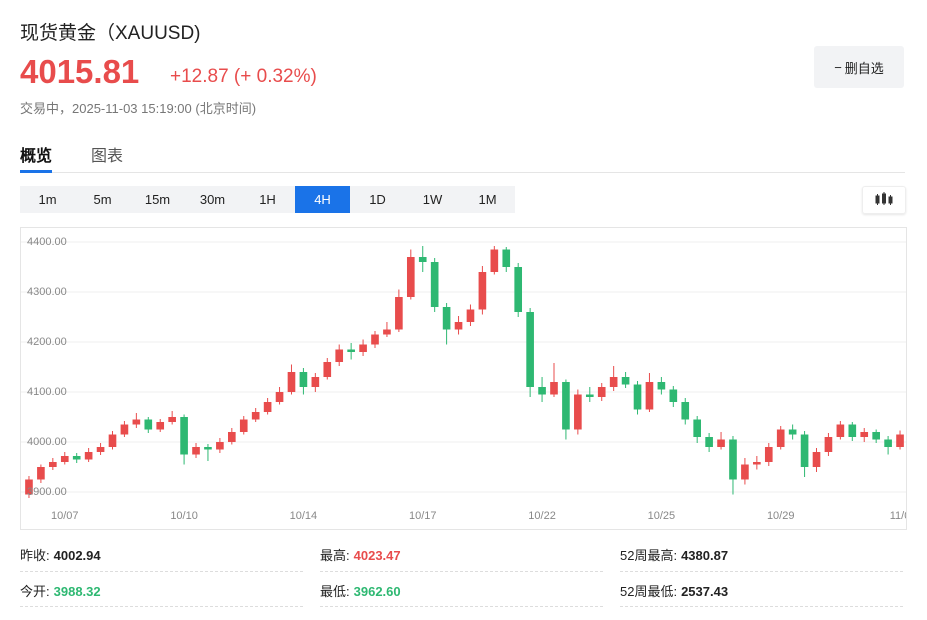 This screenshot has height=620, width=927. I want to click on y-tick-label: 4100.00, so click(47, 392).